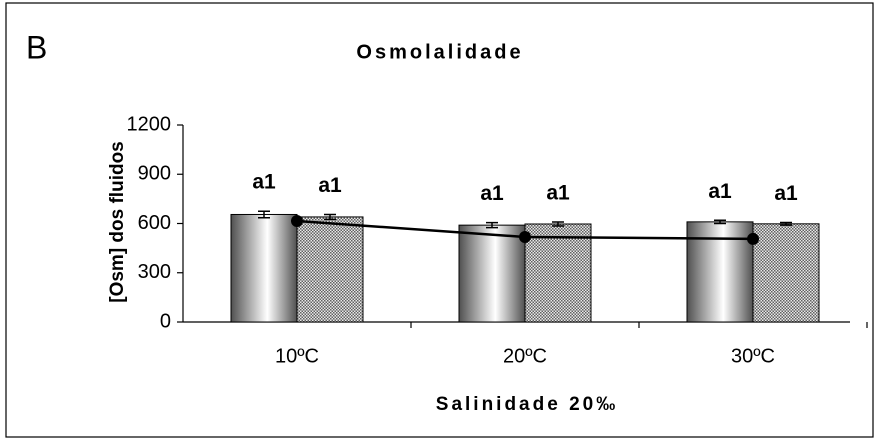 The width and height of the screenshot is (880, 441). What do you see at coordinates (753, 356) in the screenshot?
I see `x-tick-label: 30ºC` at bounding box center [753, 356].